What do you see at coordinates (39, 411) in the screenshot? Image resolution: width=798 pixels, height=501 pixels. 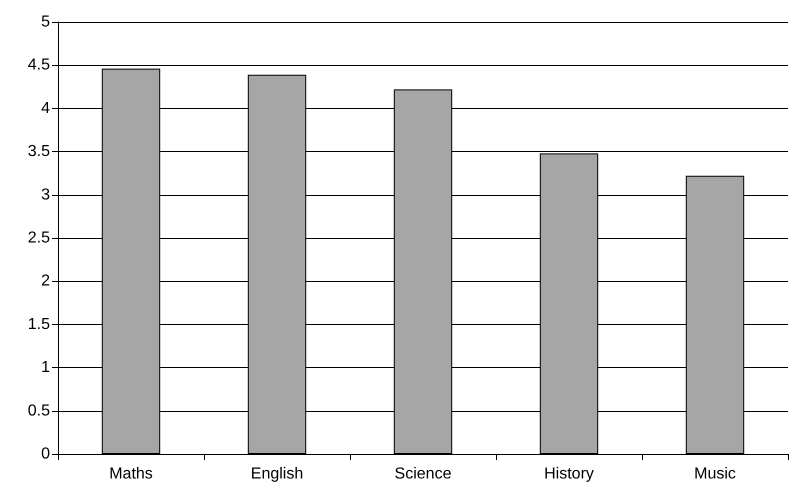 I see `y-tick-label: 0.5` at bounding box center [39, 411].